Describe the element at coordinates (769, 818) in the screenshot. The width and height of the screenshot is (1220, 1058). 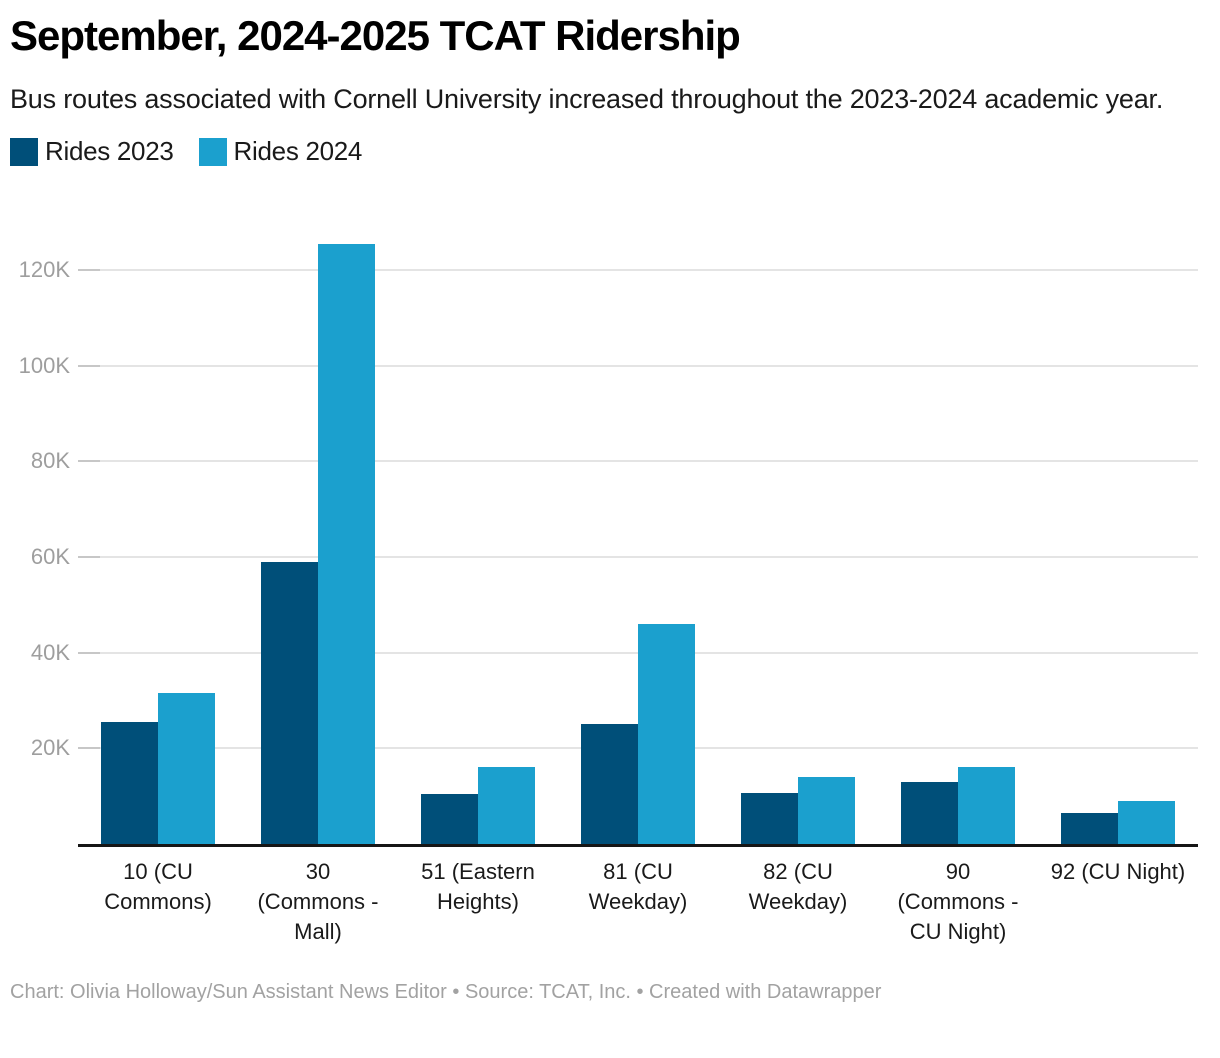
I see `bar-rides-2023-82-cu-weekday` at that location.